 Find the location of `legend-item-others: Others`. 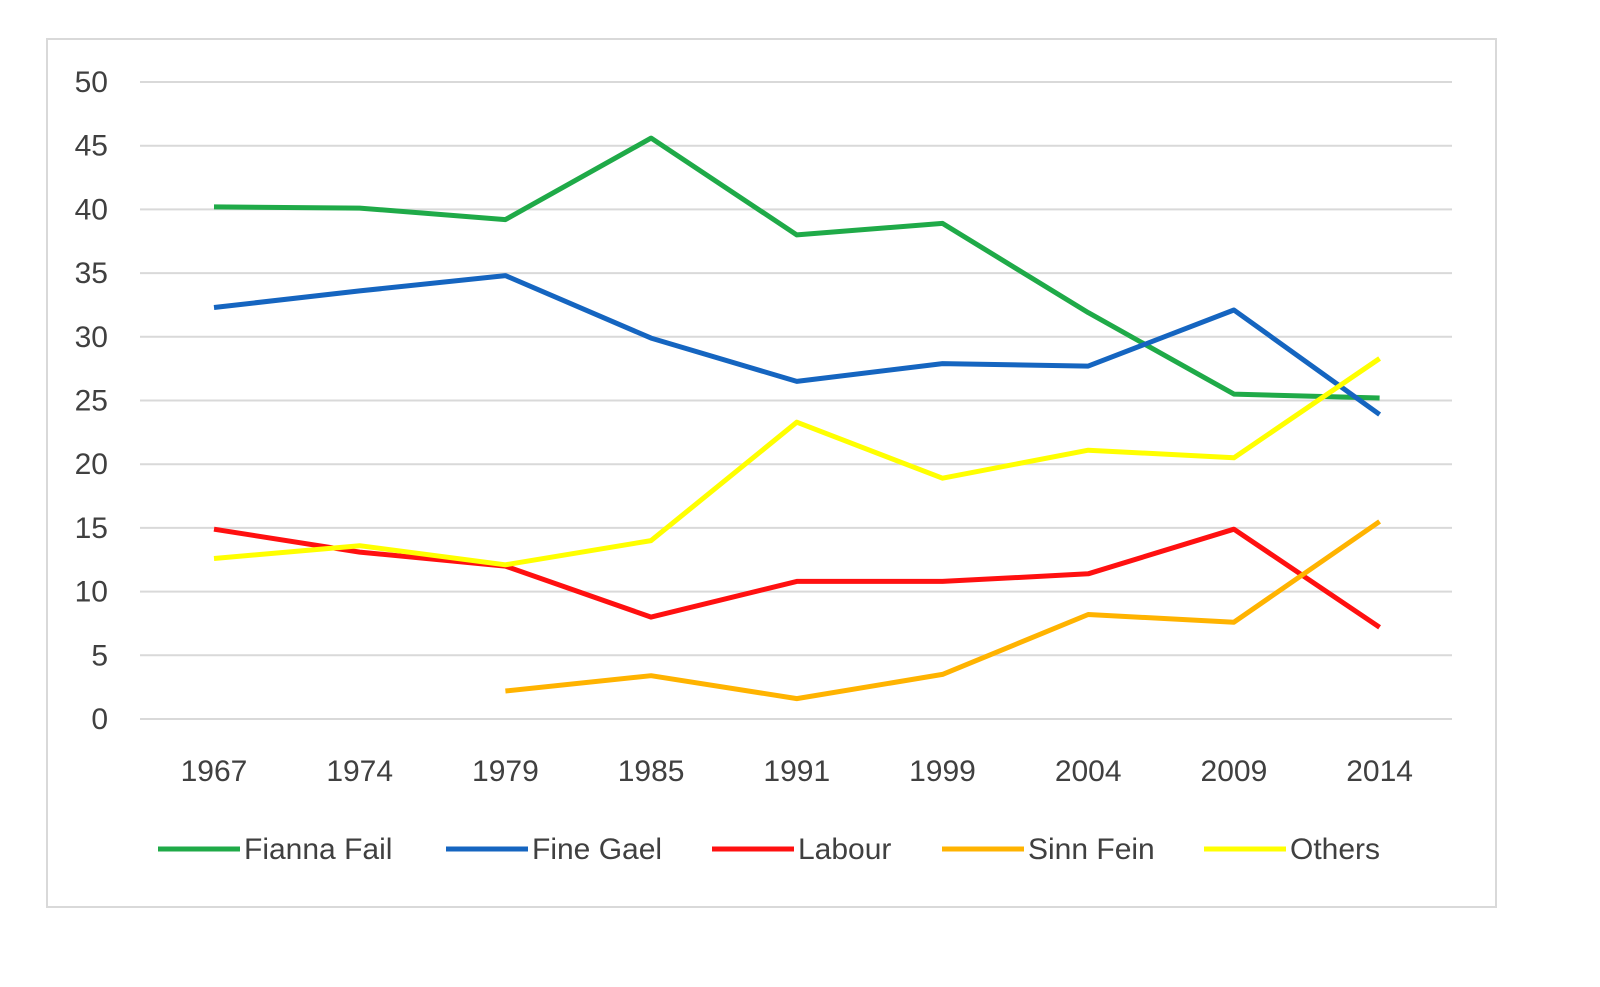

legend-item-others: Others is located at coordinates (1292, 849).